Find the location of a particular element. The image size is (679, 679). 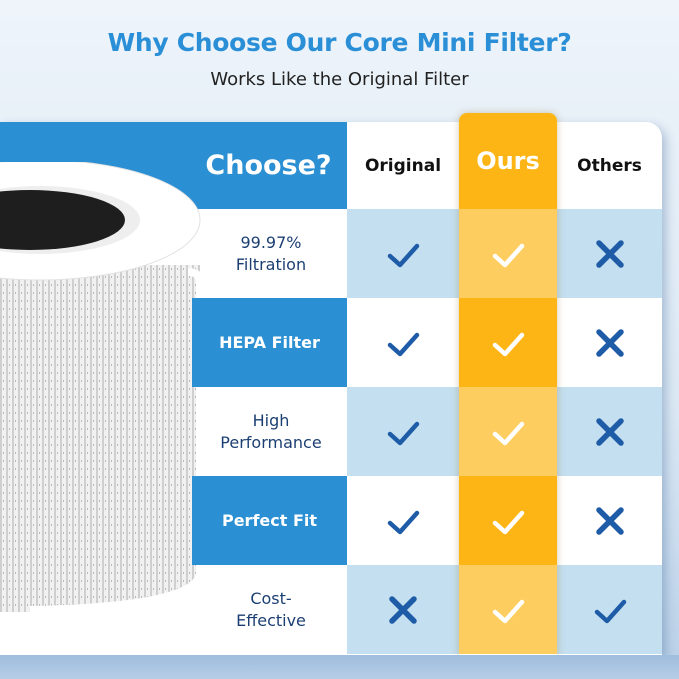

ours-column: Ours is located at coordinates (508, 384).